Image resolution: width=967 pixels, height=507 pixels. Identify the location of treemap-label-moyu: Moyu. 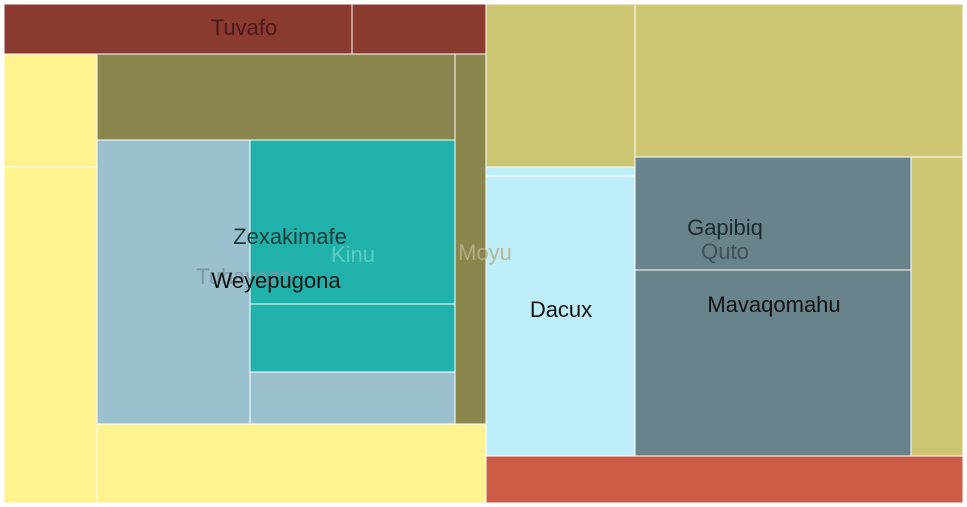
(485, 252).